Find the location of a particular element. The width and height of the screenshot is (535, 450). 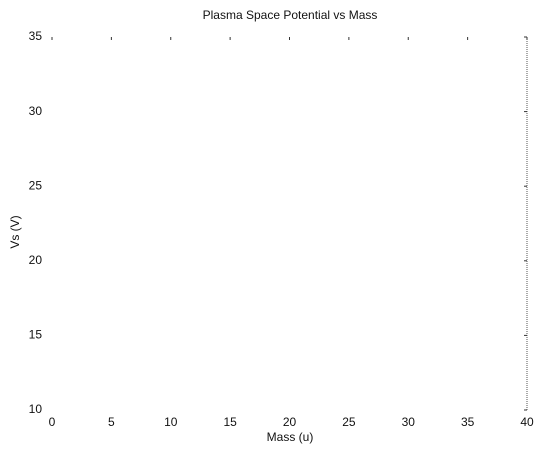

x-axis-label: Mass (u) is located at coordinates (290, 437).